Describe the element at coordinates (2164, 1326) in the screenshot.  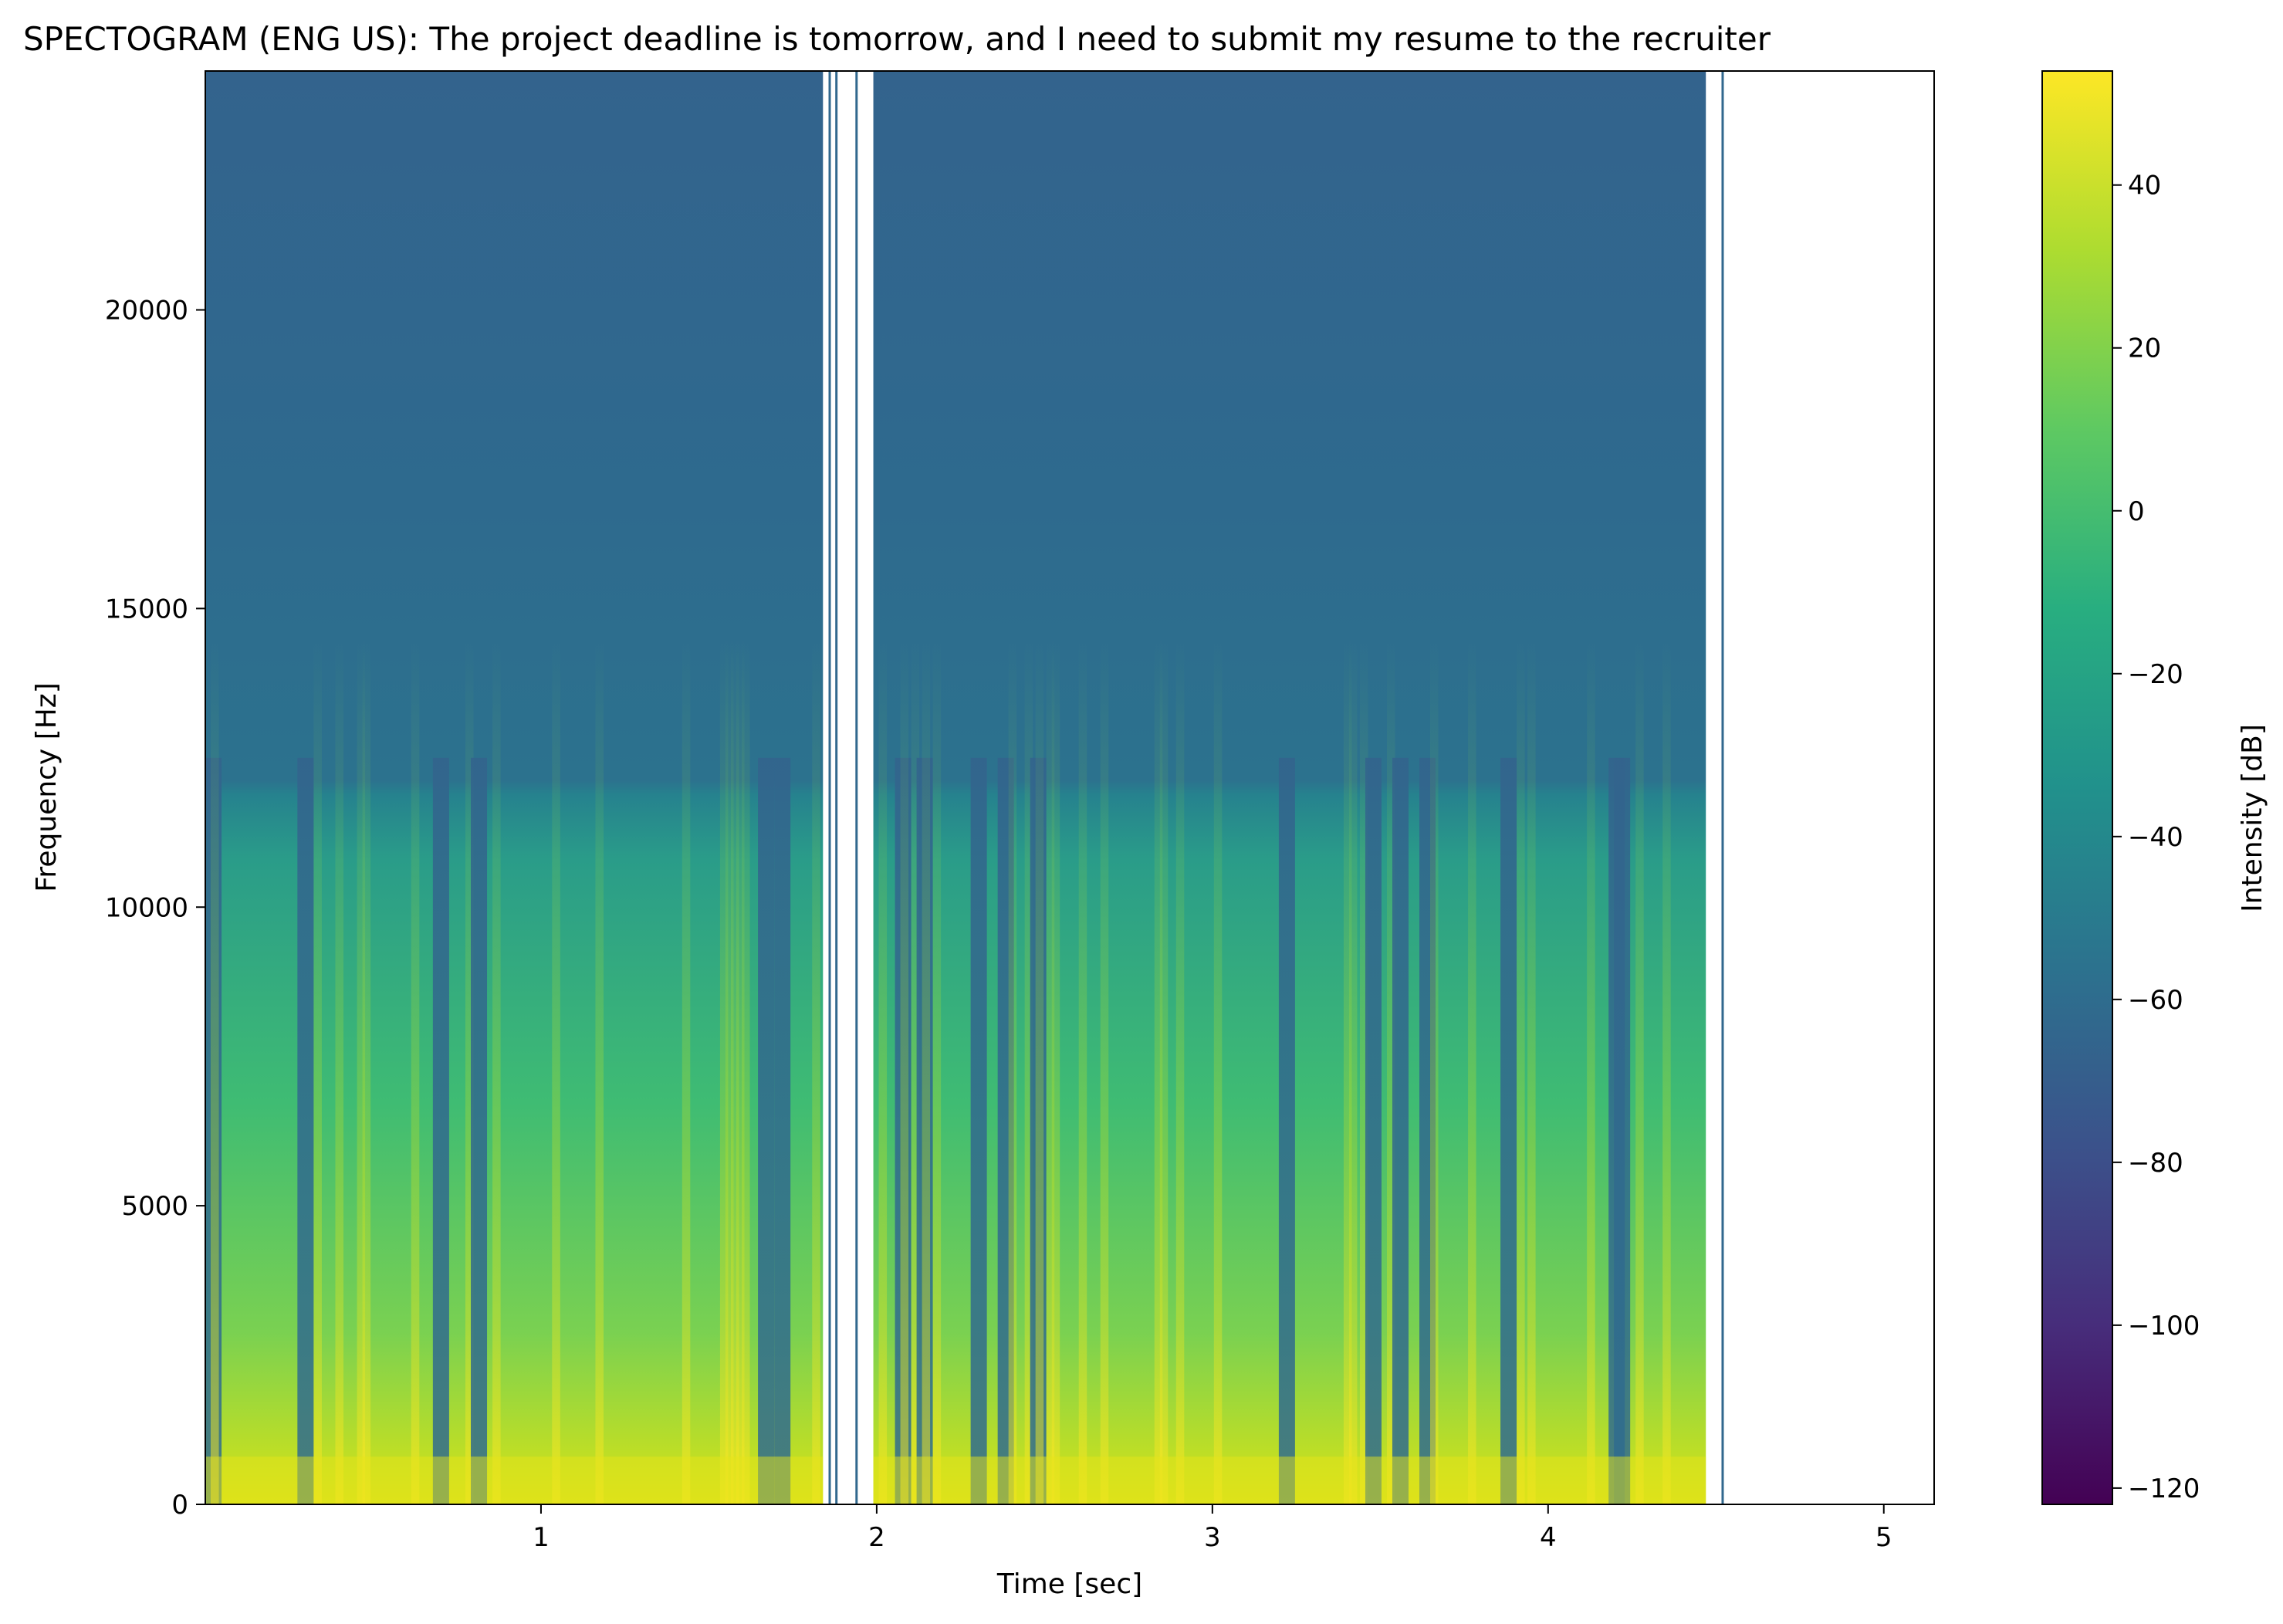
I see `colorbar-tick-label: −100` at that location.